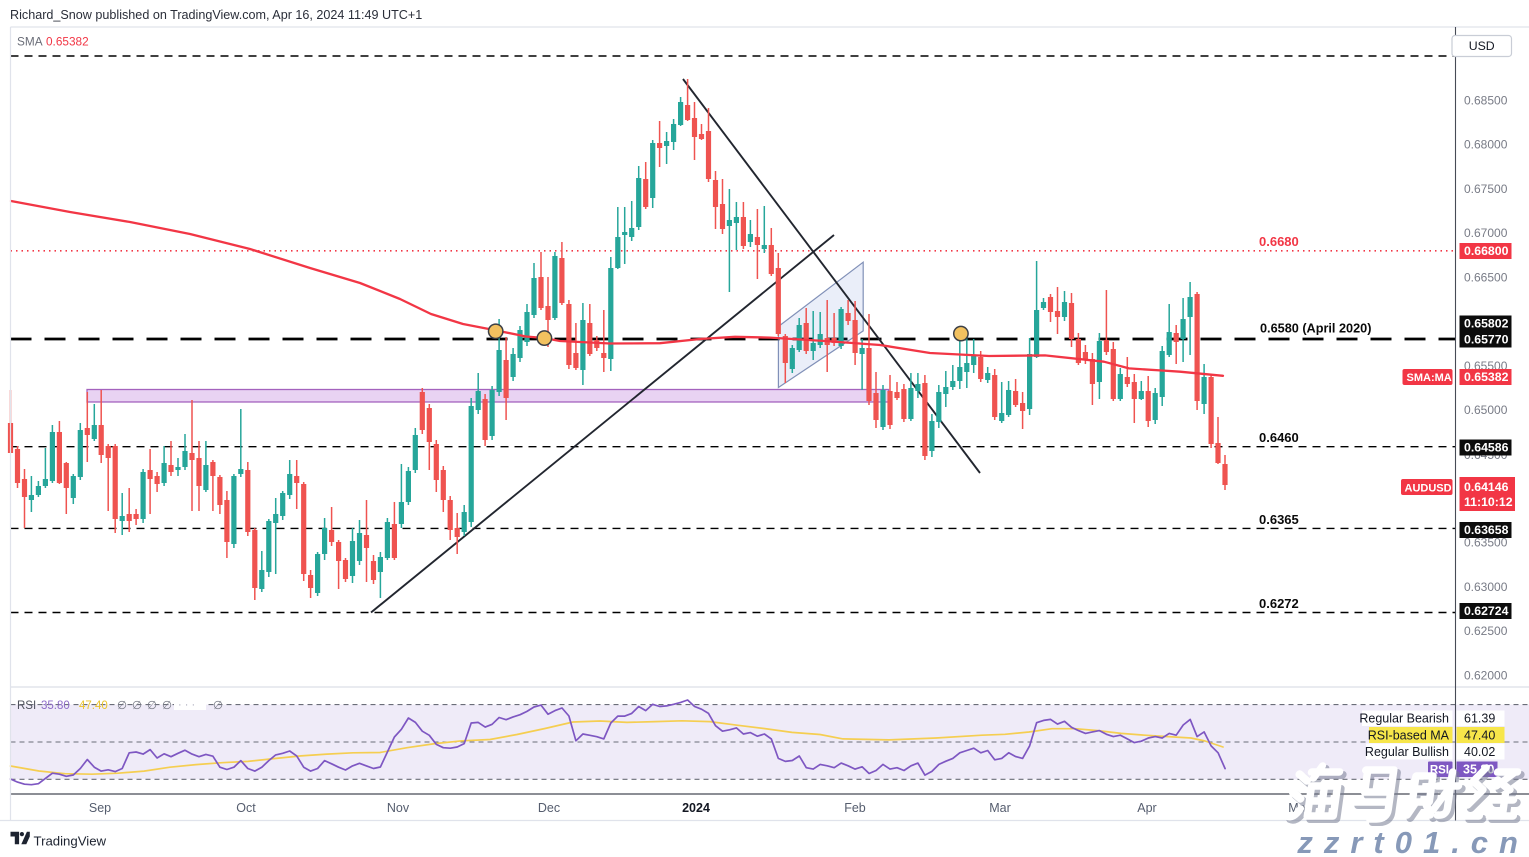 The width and height of the screenshot is (1529, 857). What do you see at coordinates (1486, 587) in the screenshot?
I see `svg-text: 0.63000` at bounding box center [1486, 587].